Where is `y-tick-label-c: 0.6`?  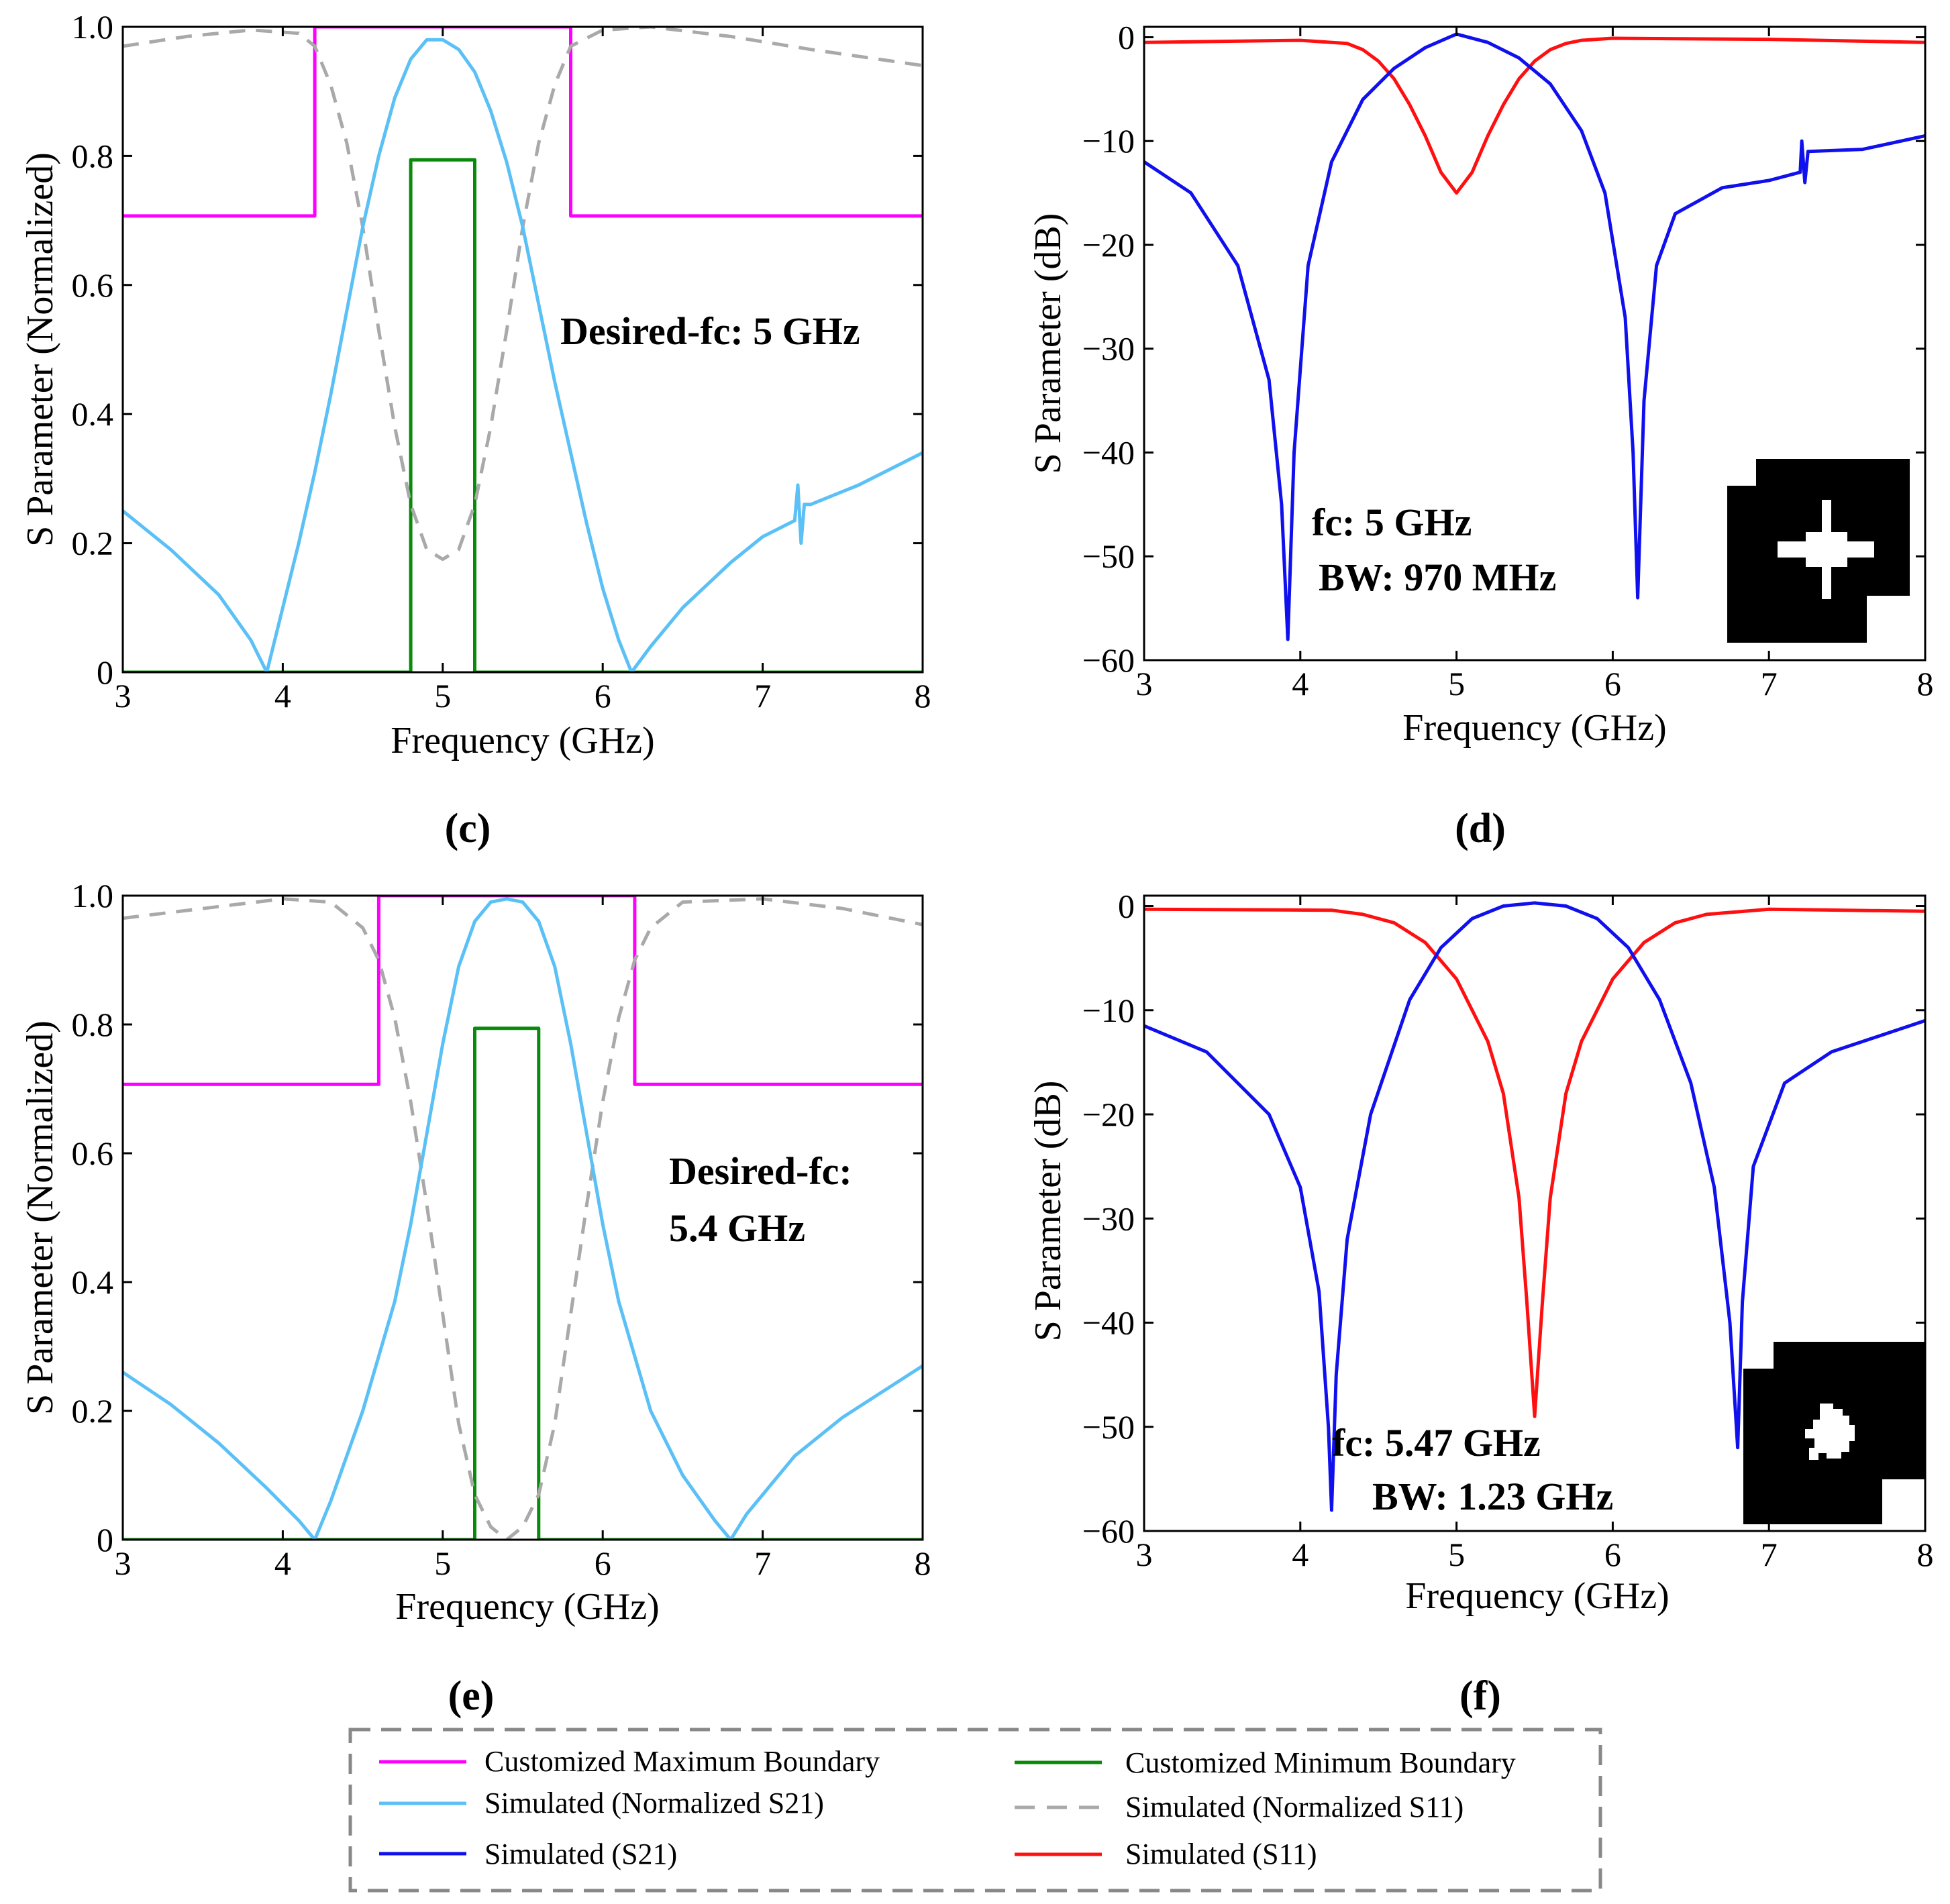 y-tick-label-c: 0.6 is located at coordinates (93, 285).